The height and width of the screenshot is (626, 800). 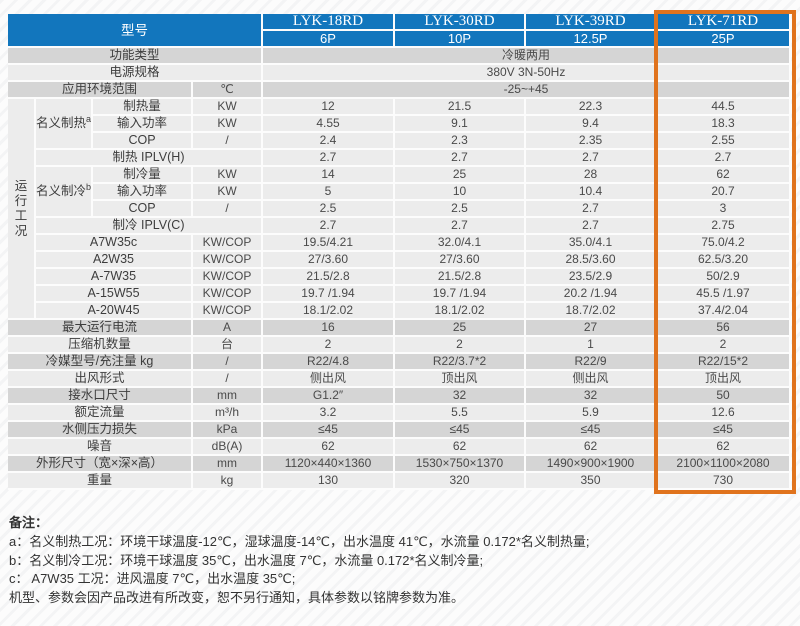 I want to click on condition-label-0: A7W35c, so click(x=114, y=243).